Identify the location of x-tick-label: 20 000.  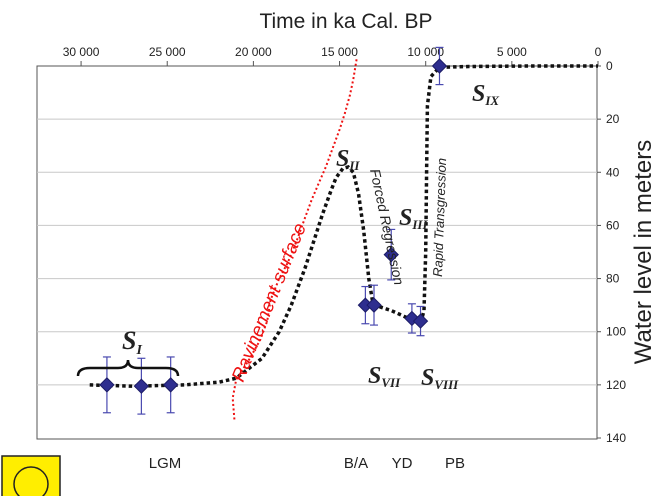
(253, 52).